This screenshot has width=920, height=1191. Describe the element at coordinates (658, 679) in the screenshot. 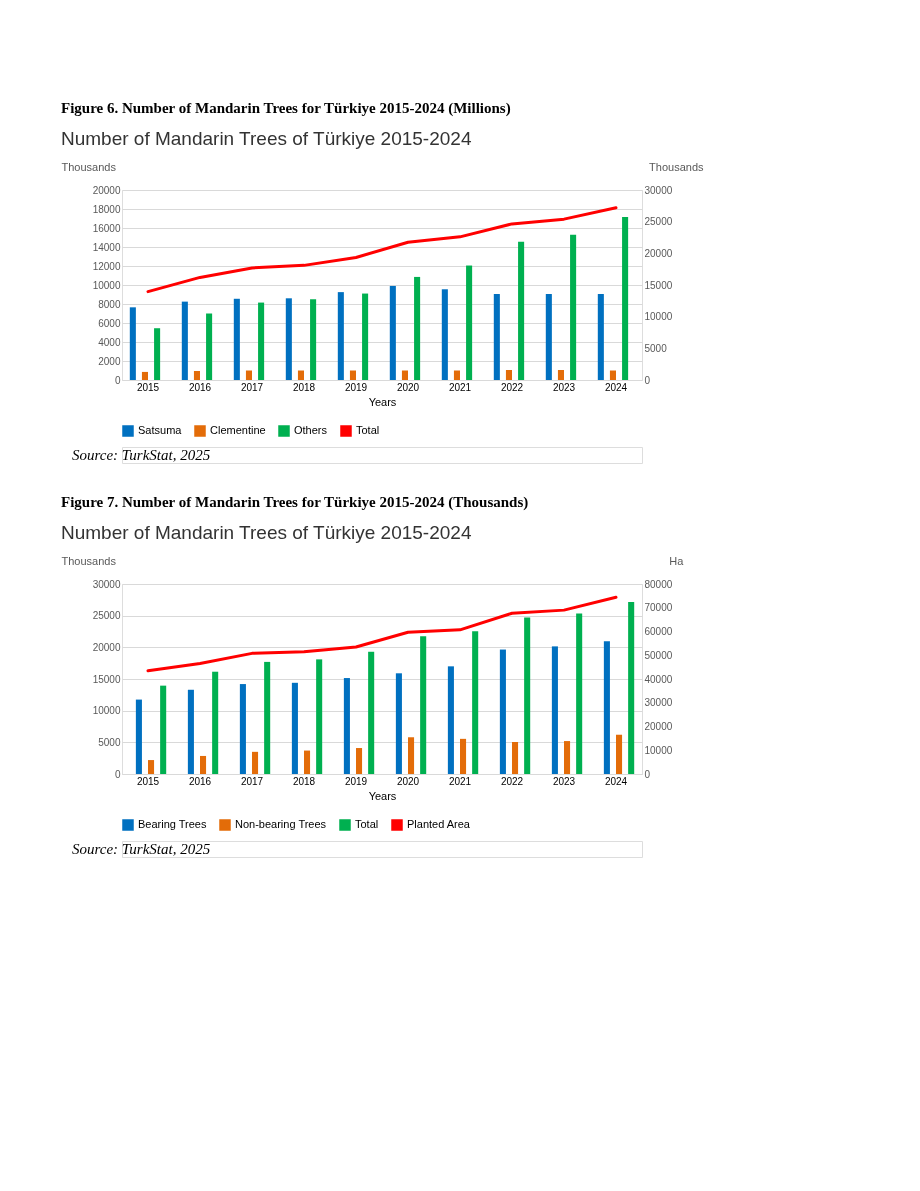

I see `y2-tick-label: 40000` at that location.